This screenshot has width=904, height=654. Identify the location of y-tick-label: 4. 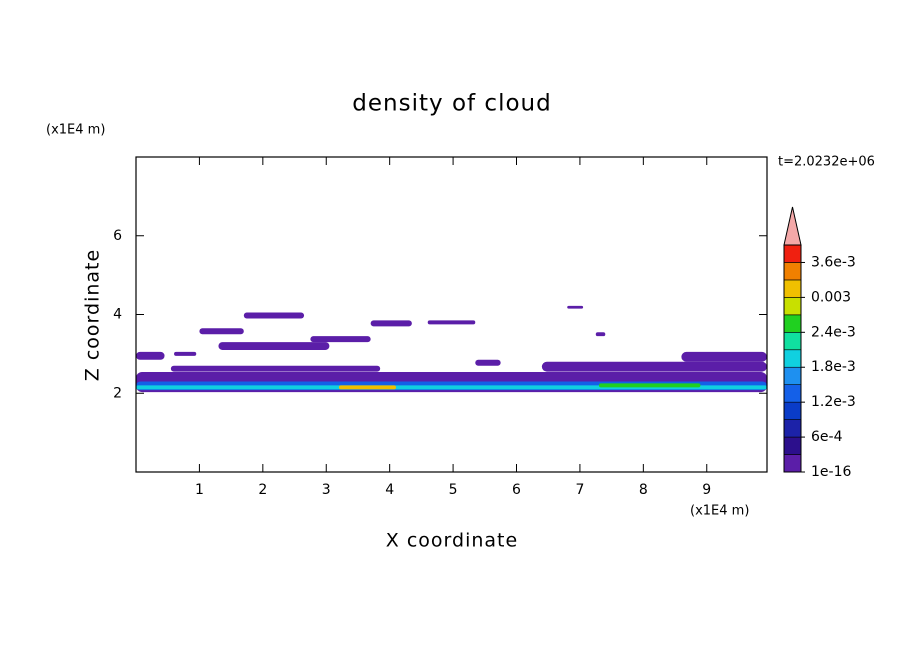
(117, 315).